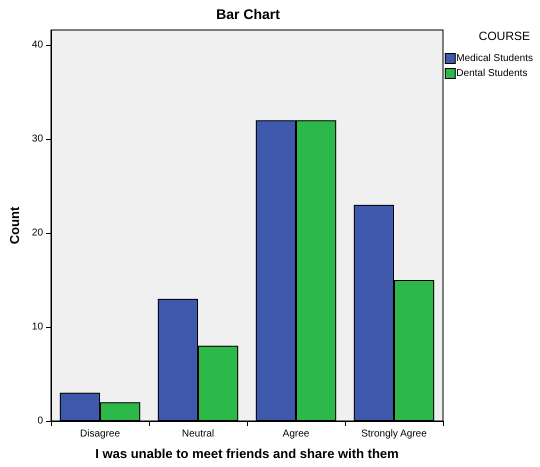 This screenshot has width=540, height=467. What do you see at coordinates (248, 14) in the screenshot?
I see `chart-title: Bar Chart` at bounding box center [248, 14].